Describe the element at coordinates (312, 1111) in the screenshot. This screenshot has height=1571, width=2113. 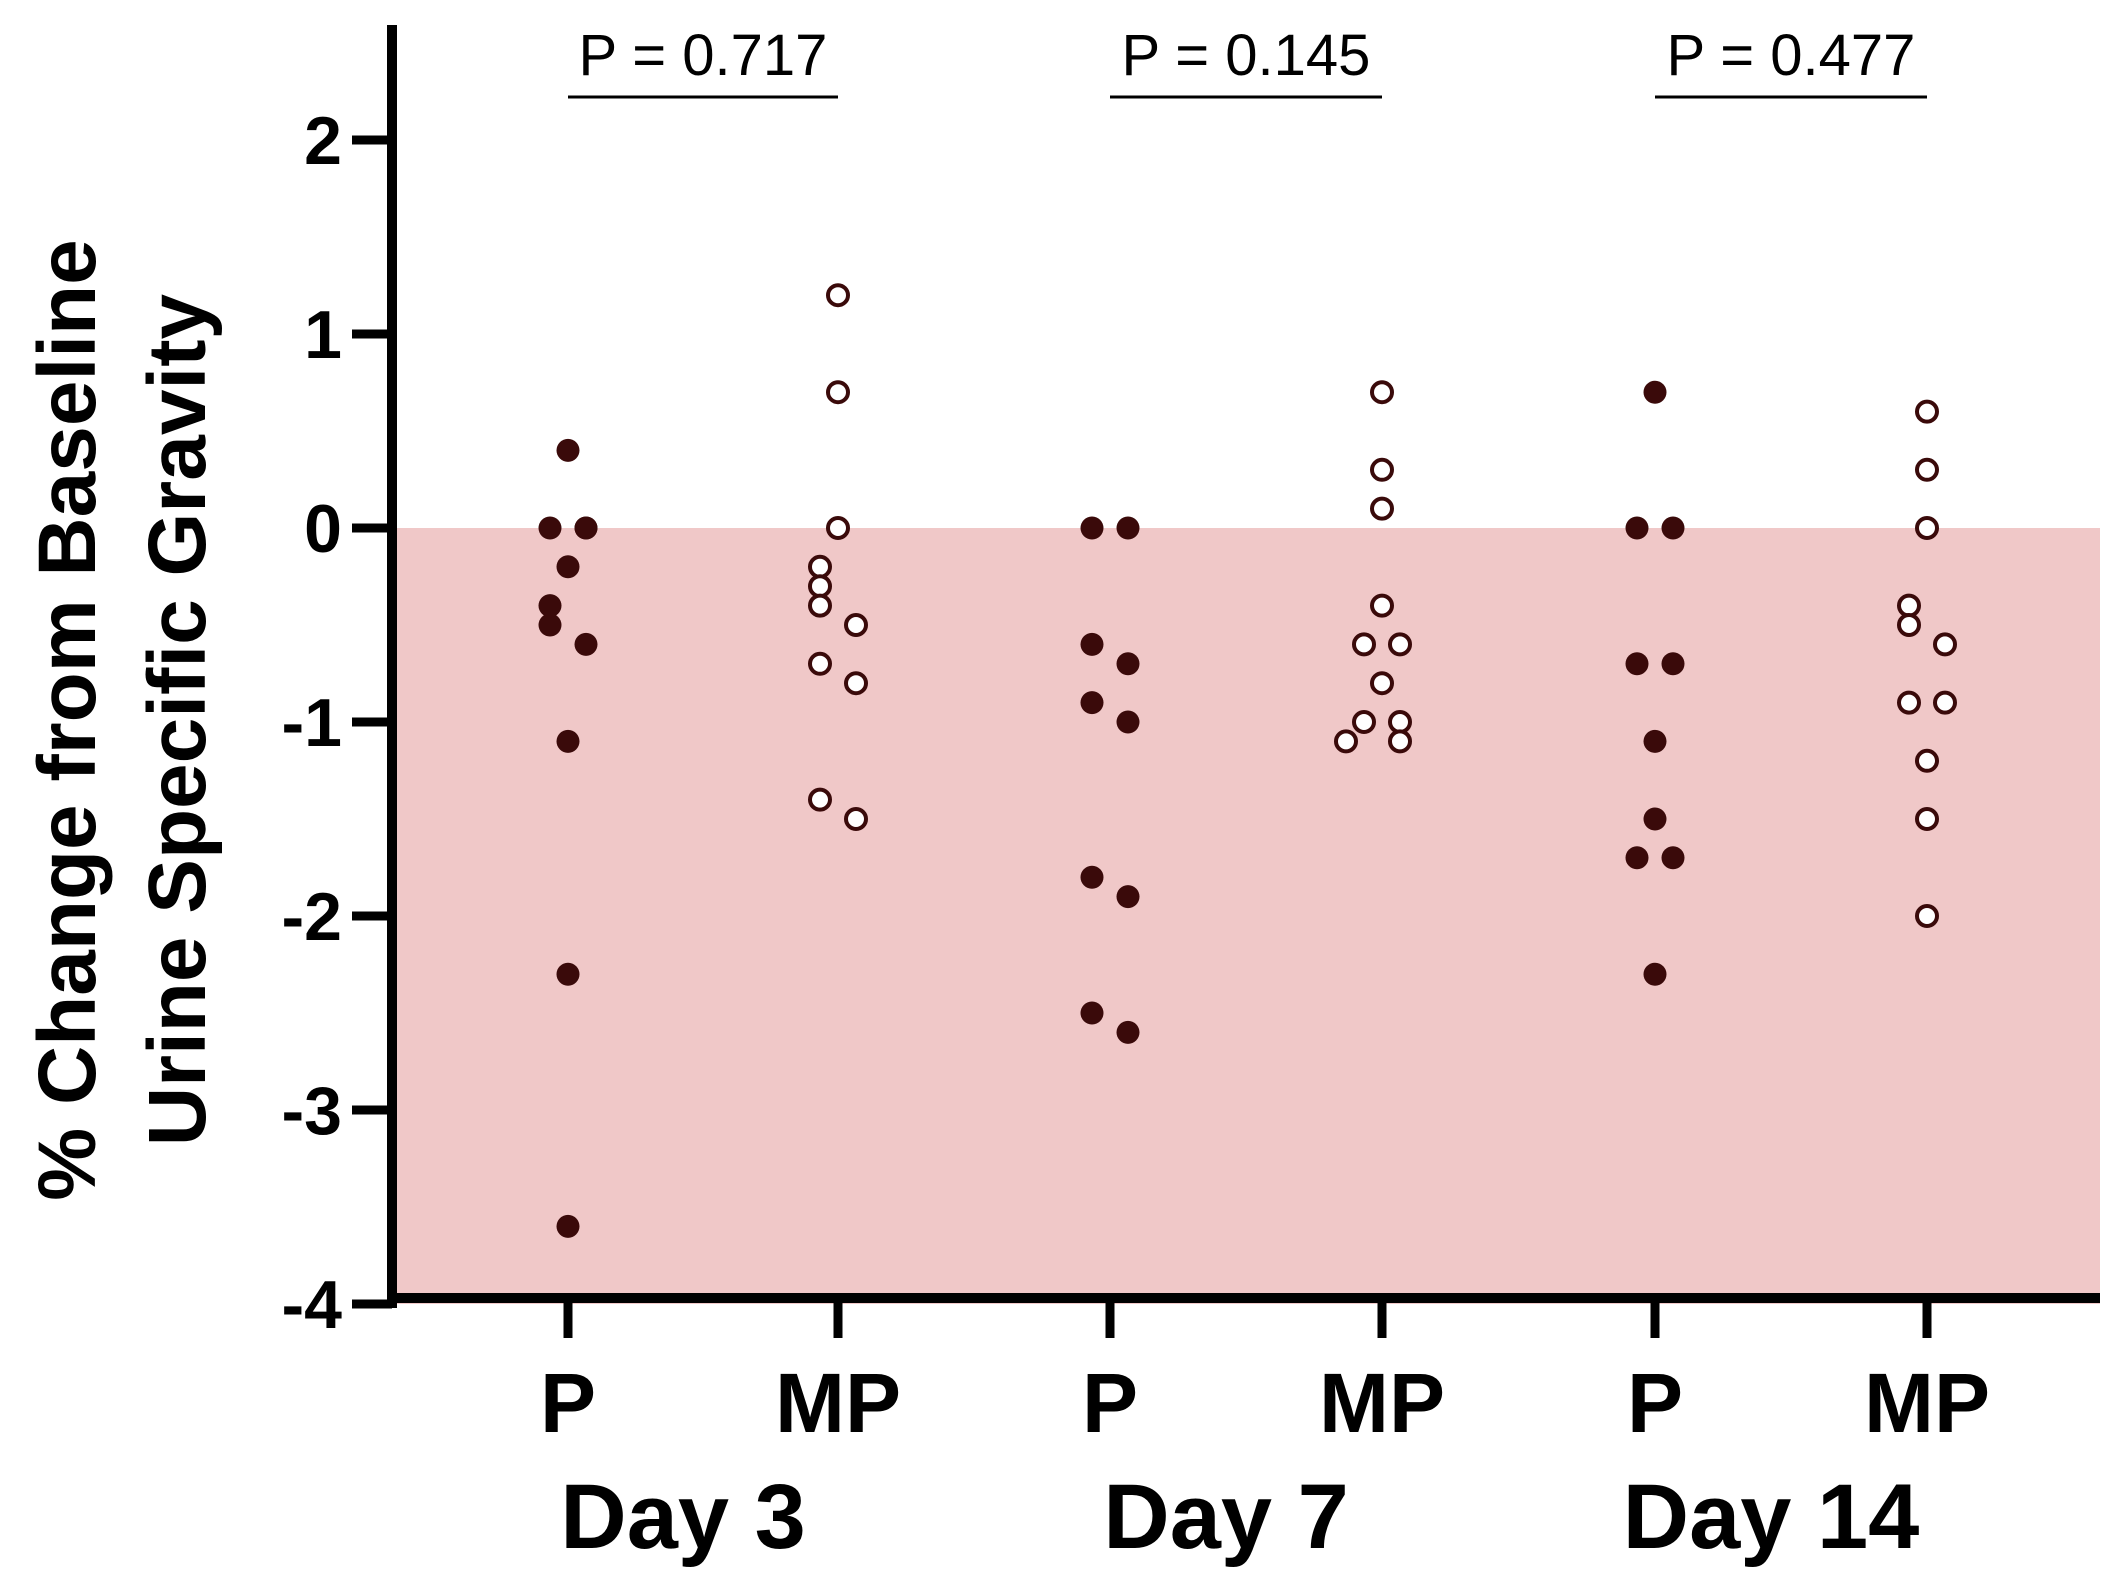
I see `y-tick-label: -3` at that location.